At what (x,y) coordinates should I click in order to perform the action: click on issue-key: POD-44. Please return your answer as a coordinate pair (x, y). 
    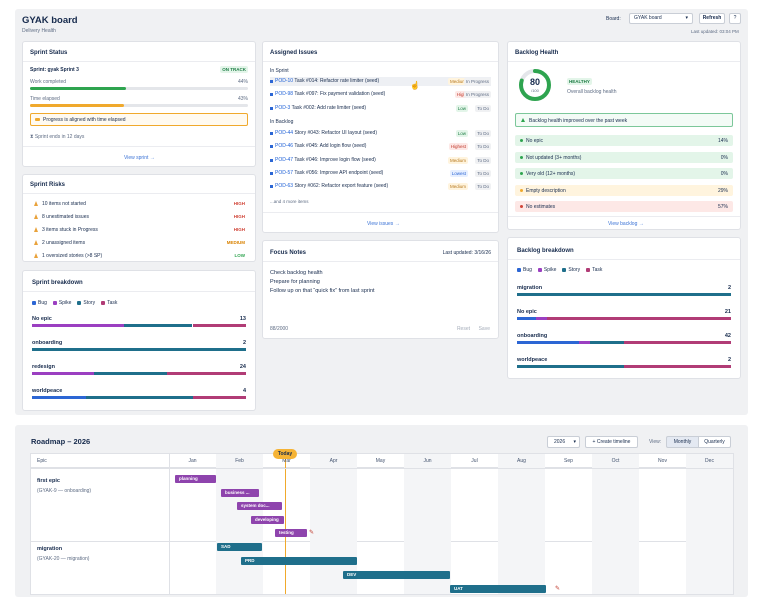
    Looking at the image, I should click on (284, 133).